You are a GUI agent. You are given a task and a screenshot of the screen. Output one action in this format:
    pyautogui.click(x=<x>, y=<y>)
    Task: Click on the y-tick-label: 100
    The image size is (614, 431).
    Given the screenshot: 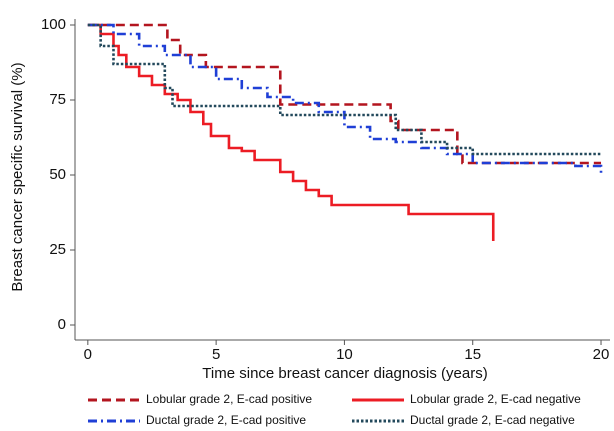 What is the action you would take?
    pyautogui.click(x=53, y=24)
    